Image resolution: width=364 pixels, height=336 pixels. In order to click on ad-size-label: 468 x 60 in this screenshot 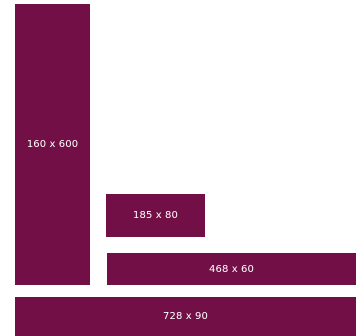, I will do `click(231, 269)`.